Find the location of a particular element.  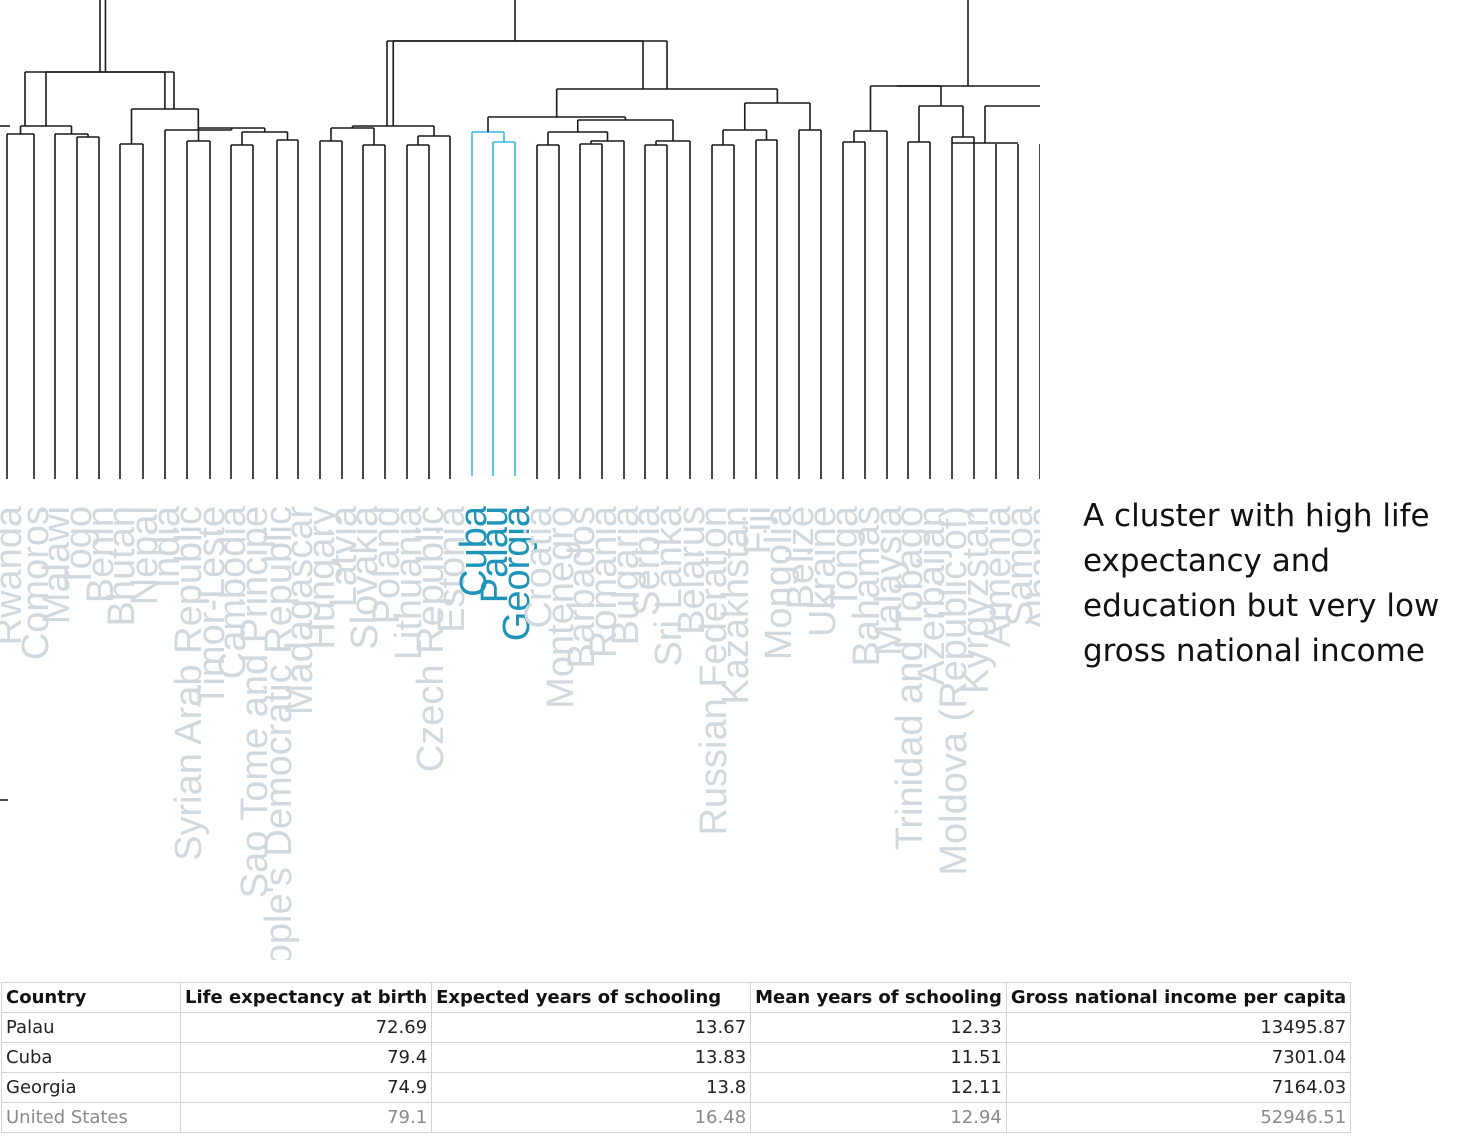

leaf-label: Madagascar is located at coordinates (300, 610).